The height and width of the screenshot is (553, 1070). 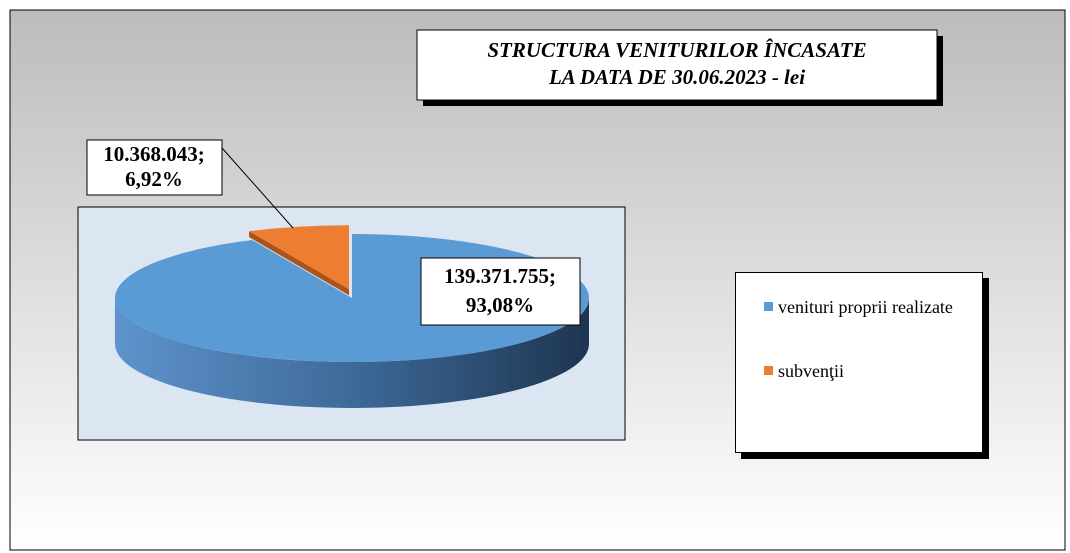 What do you see at coordinates (676, 50) in the screenshot?
I see `chart-title: STRUCTURA VENITURILOR ÎNCASATE` at bounding box center [676, 50].